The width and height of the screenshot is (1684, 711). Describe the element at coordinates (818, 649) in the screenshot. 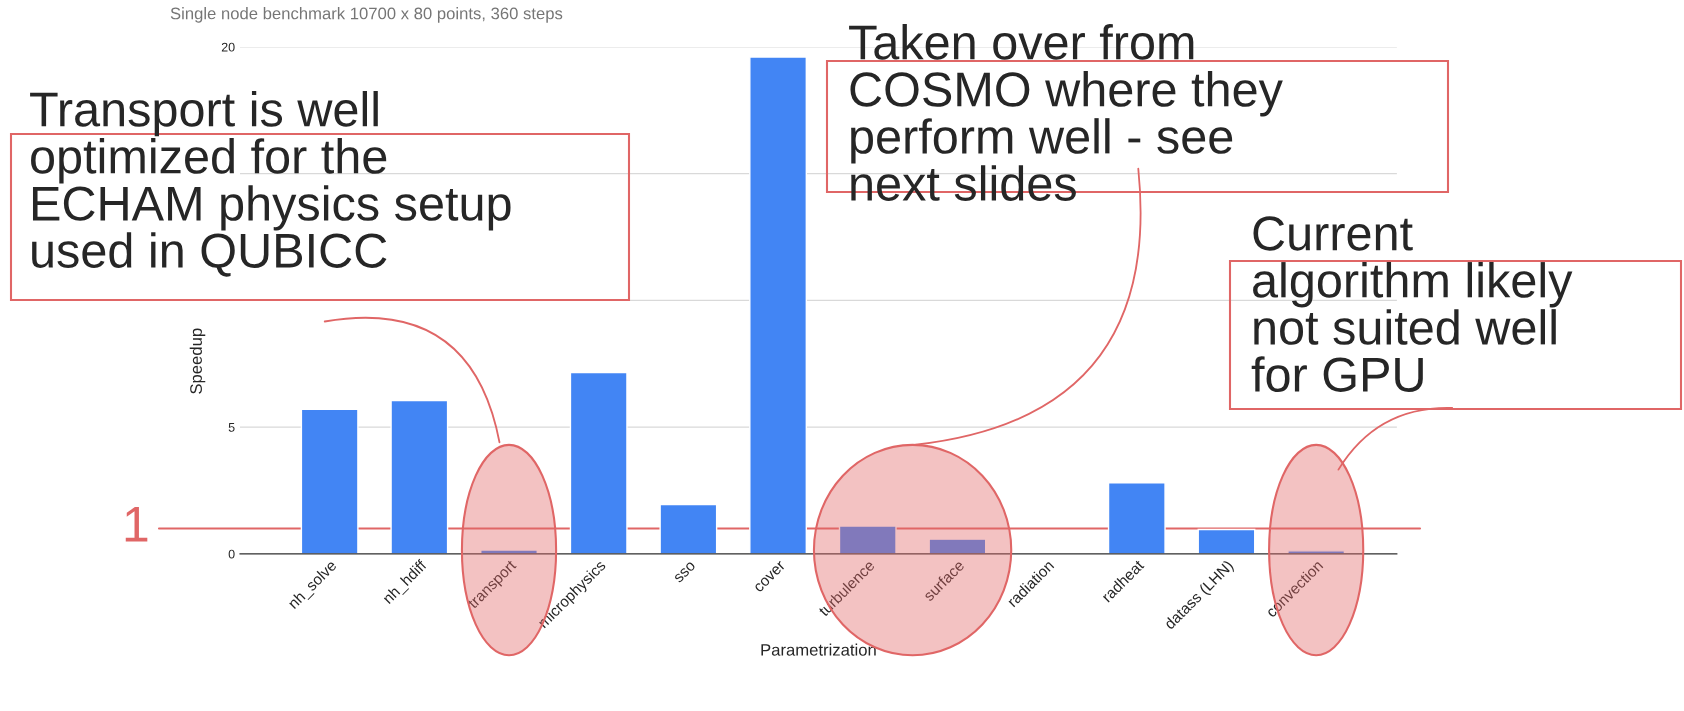

I see `x-axis-title: Parametrization` at that location.